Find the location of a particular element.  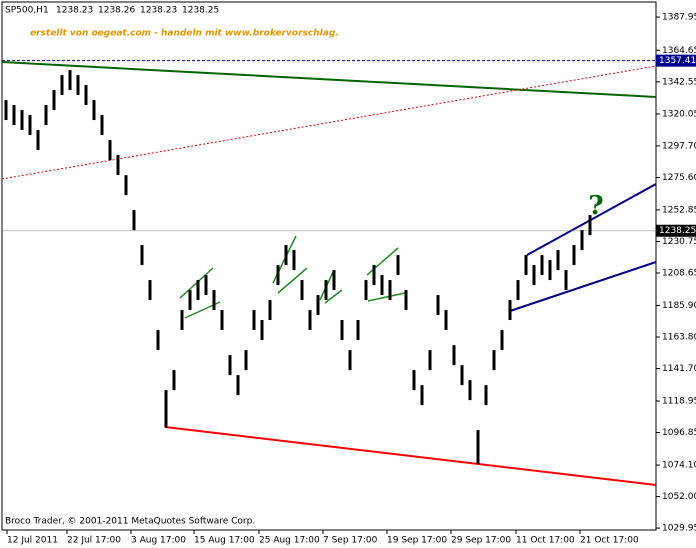

y-tick-label: 1163.80 is located at coordinates (679, 338).